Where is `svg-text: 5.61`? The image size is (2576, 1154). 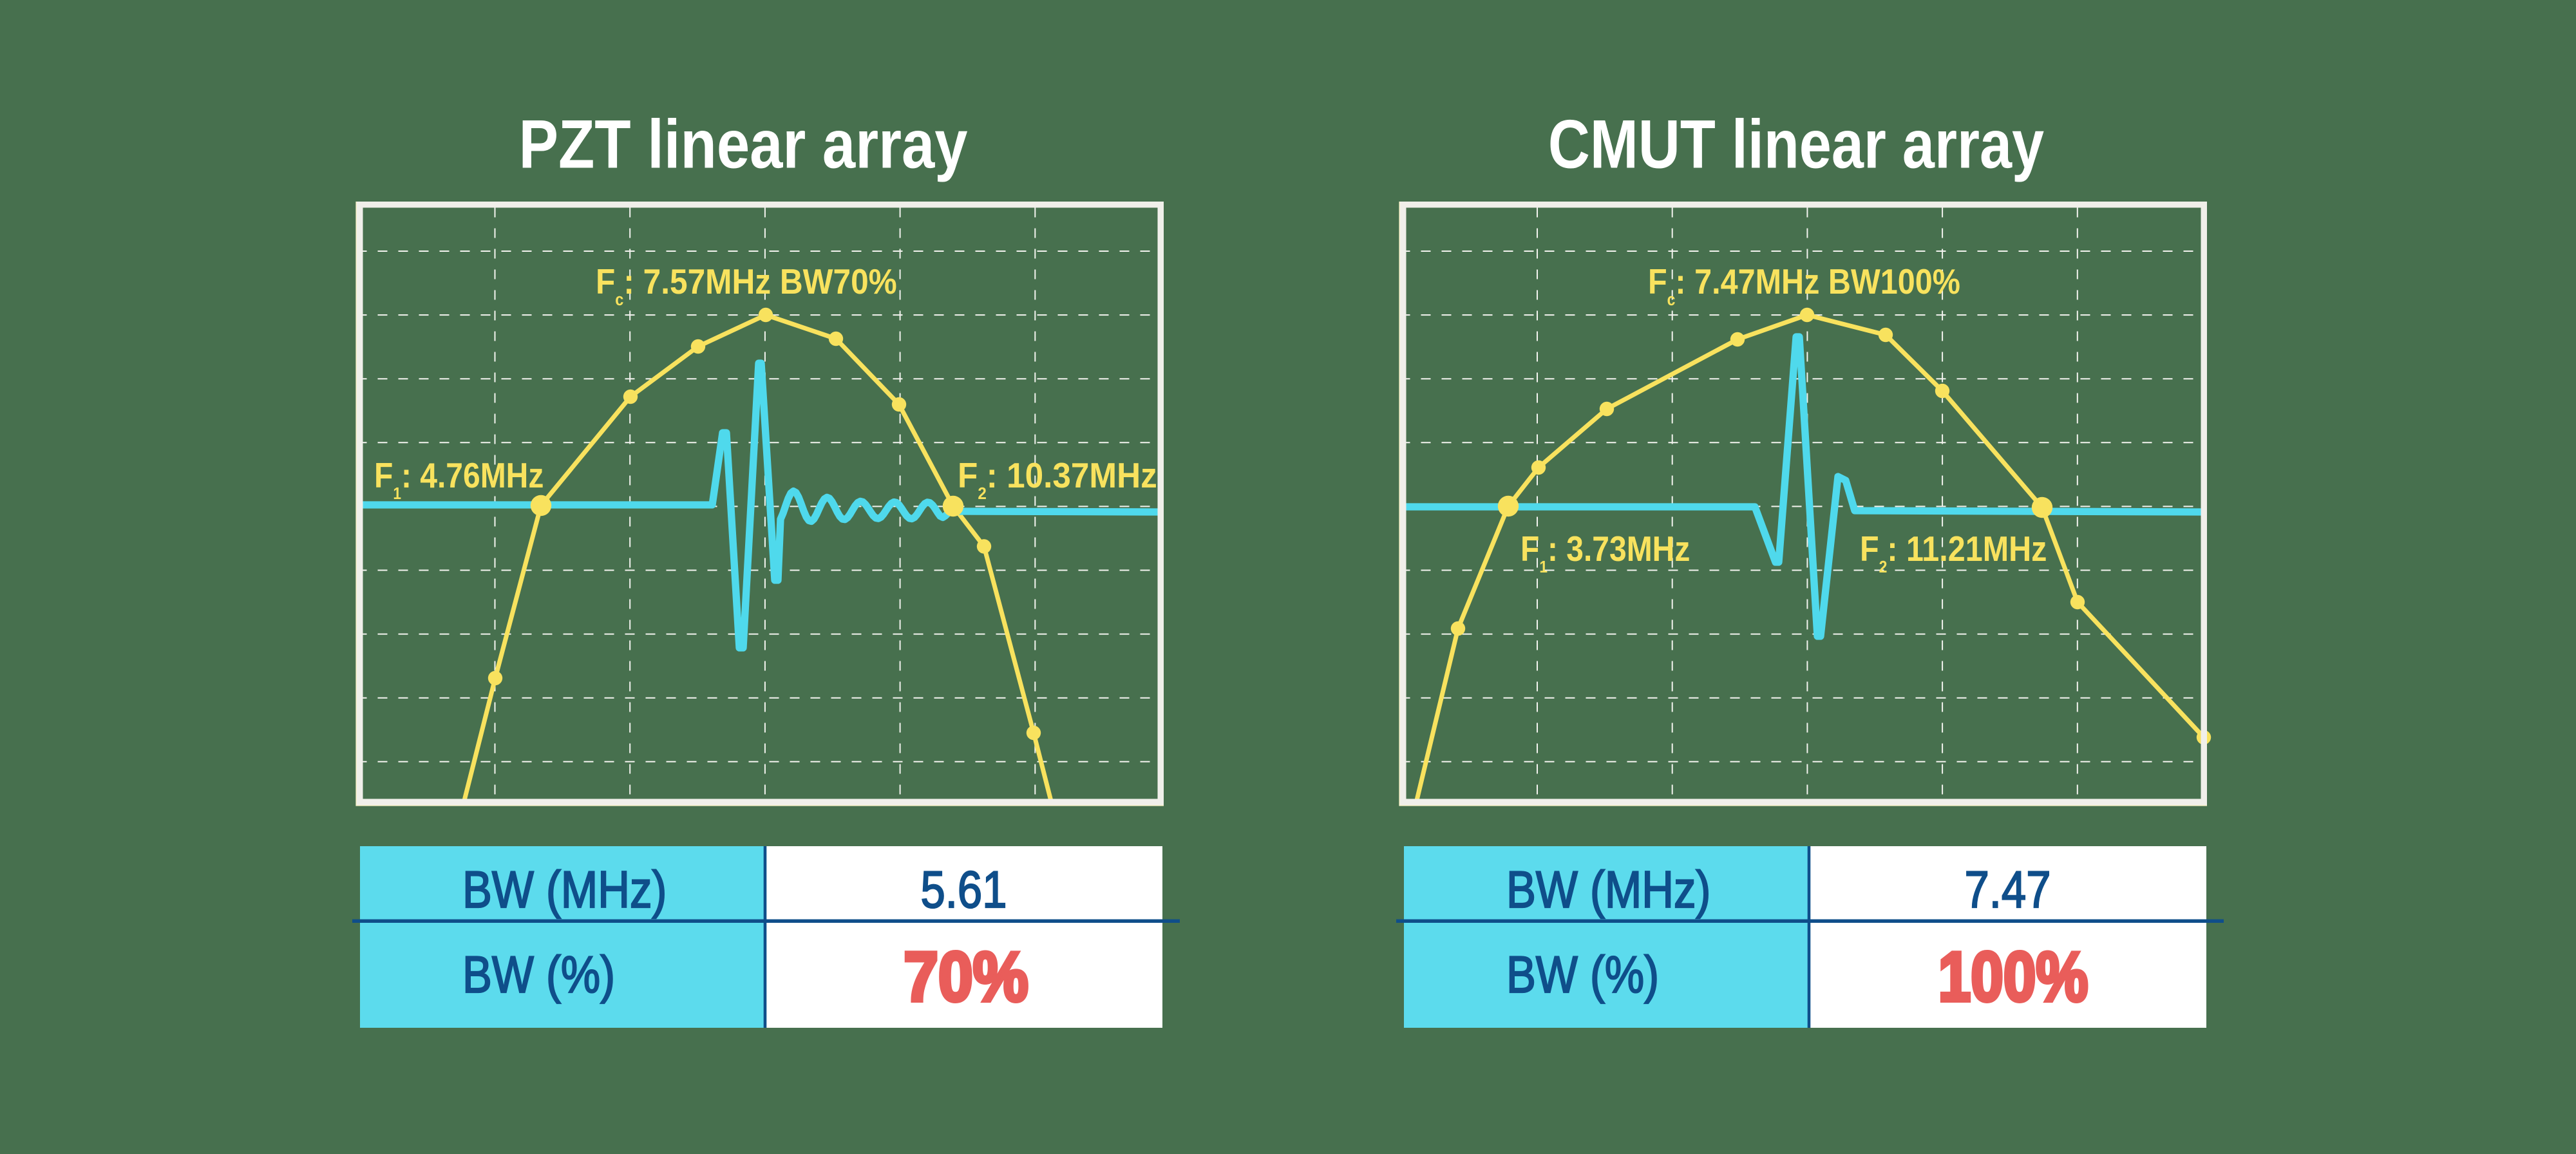 svg-text: 5.61 is located at coordinates (964, 889).